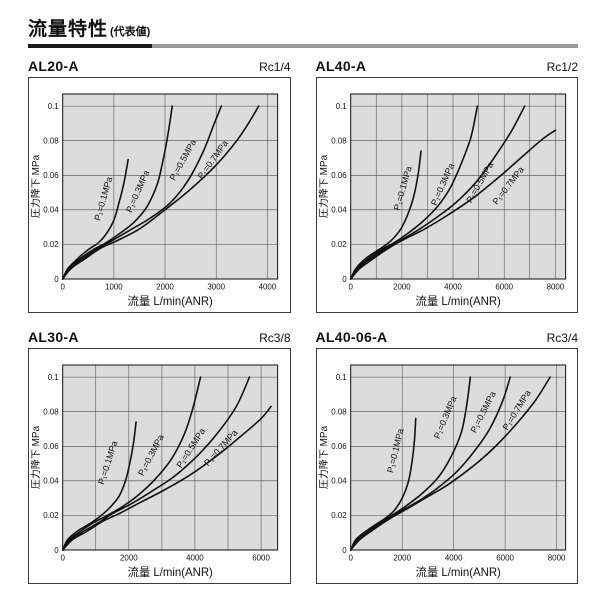 This screenshot has width=600, height=600. Describe the element at coordinates (447, 67) in the screenshot. I see `panel-header: AL40-A Rc1/2` at that location.